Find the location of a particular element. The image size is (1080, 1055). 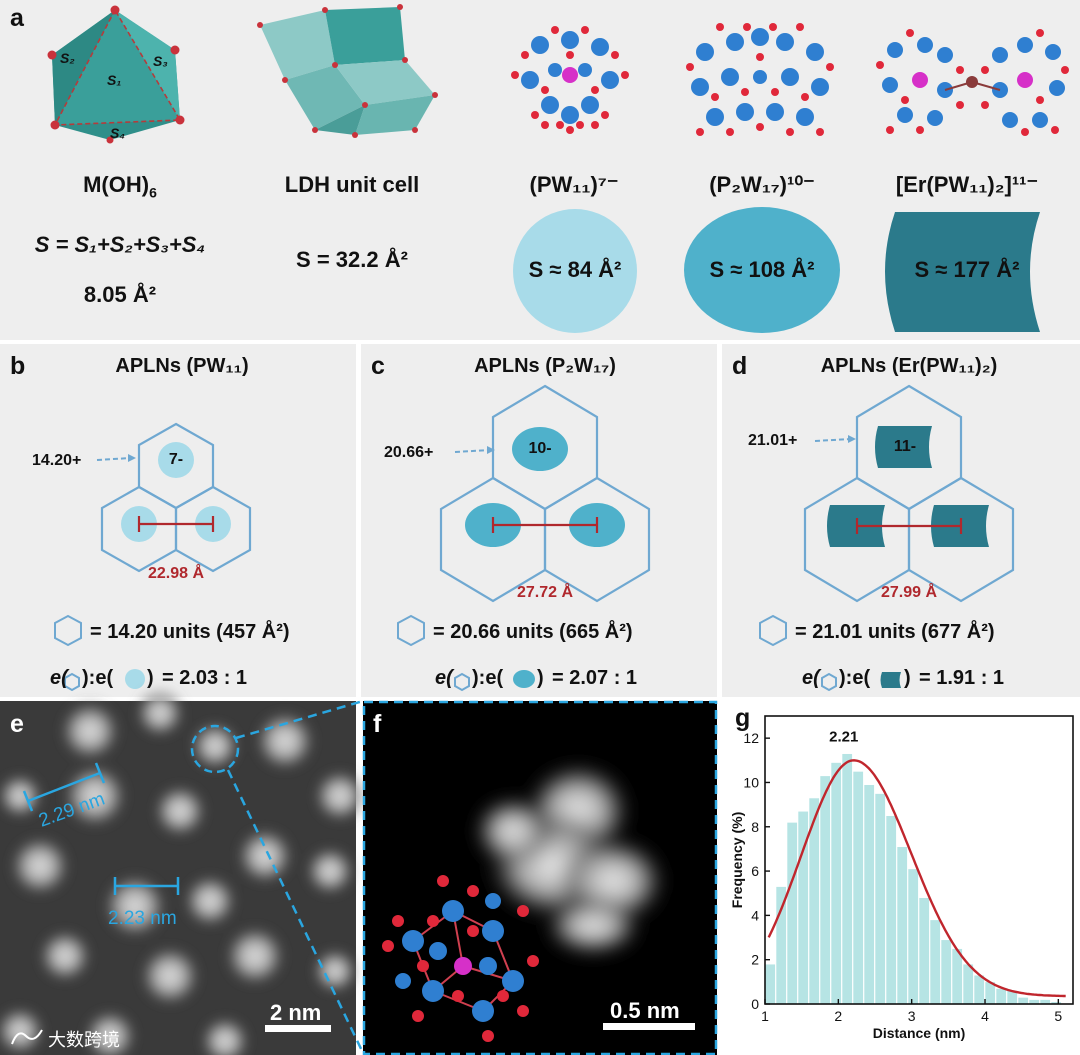

x-tick-label: 4 is located at coordinates (985, 1016).